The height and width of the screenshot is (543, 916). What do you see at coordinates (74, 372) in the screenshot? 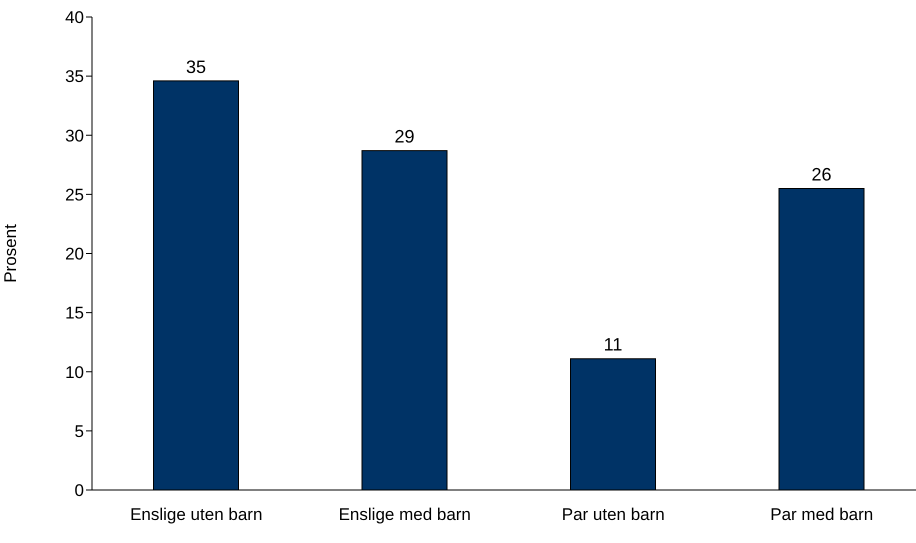
I see `y-tick-label: 10` at bounding box center [74, 372].